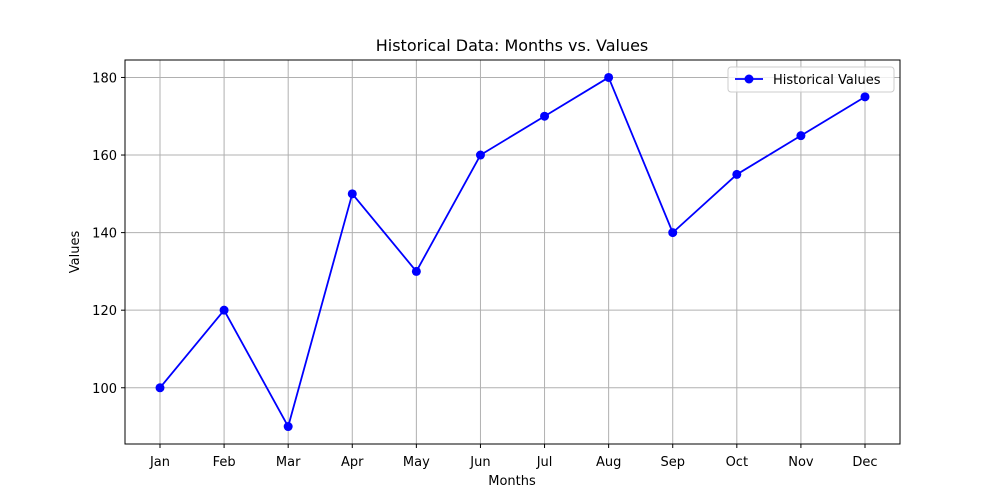 This screenshot has height=500, width=1000. I want to click on x-tick-label: Jul, so click(544, 462).